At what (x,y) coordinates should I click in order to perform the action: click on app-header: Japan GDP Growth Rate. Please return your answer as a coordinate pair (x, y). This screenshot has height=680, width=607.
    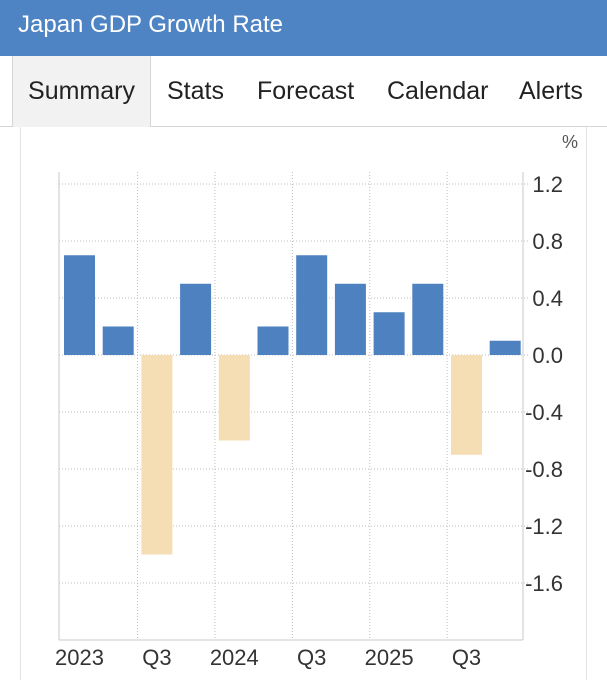
    Looking at the image, I should click on (303, 28).